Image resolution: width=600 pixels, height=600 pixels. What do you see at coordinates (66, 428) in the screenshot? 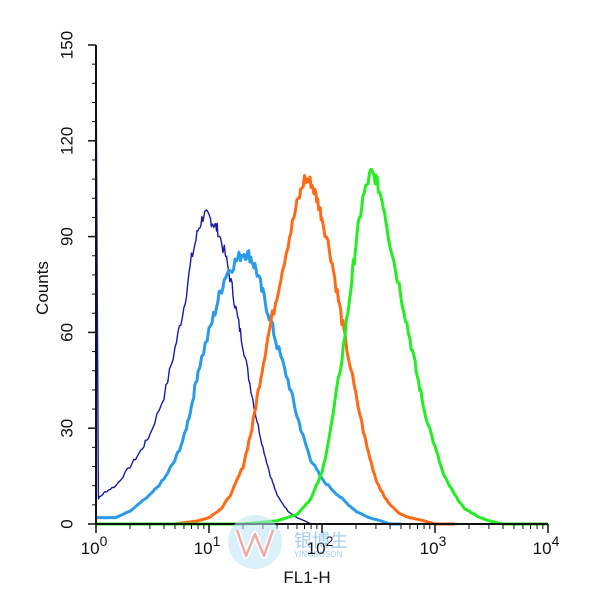
I see `y-tick-label: 30` at bounding box center [66, 428].